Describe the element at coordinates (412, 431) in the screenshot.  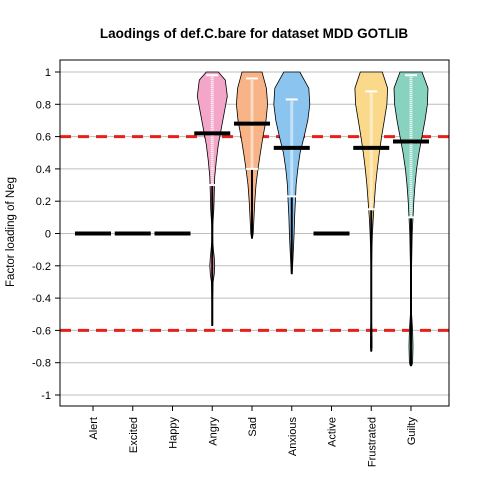
I see `x-tick-label: Guilty` at that location.